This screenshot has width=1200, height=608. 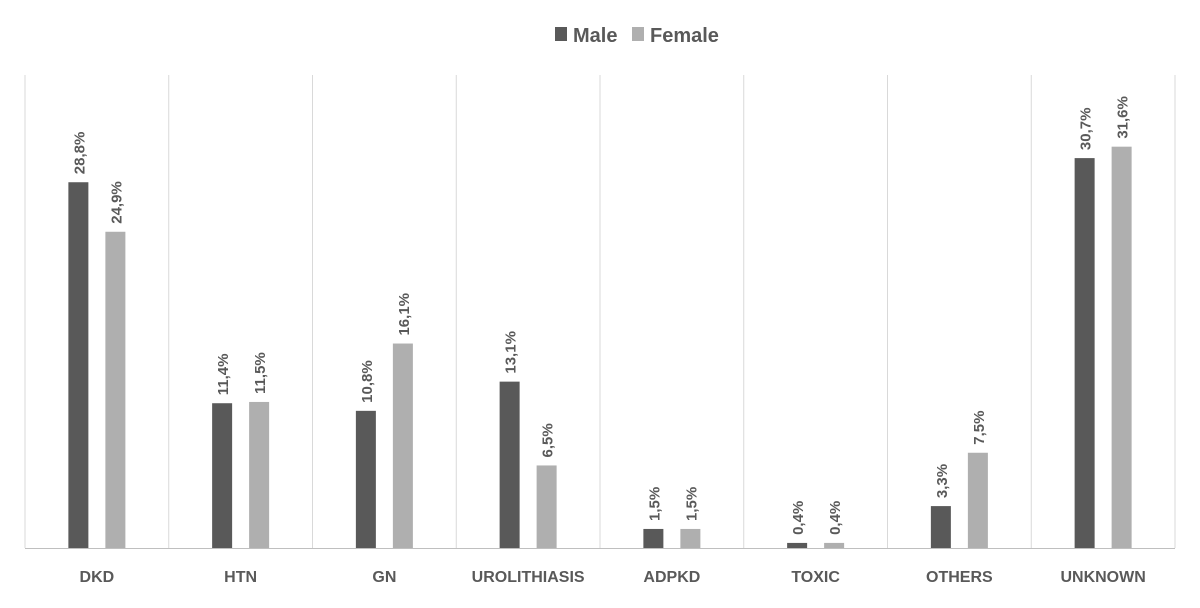 I want to click on bar-male-dkd, so click(x=78, y=365).